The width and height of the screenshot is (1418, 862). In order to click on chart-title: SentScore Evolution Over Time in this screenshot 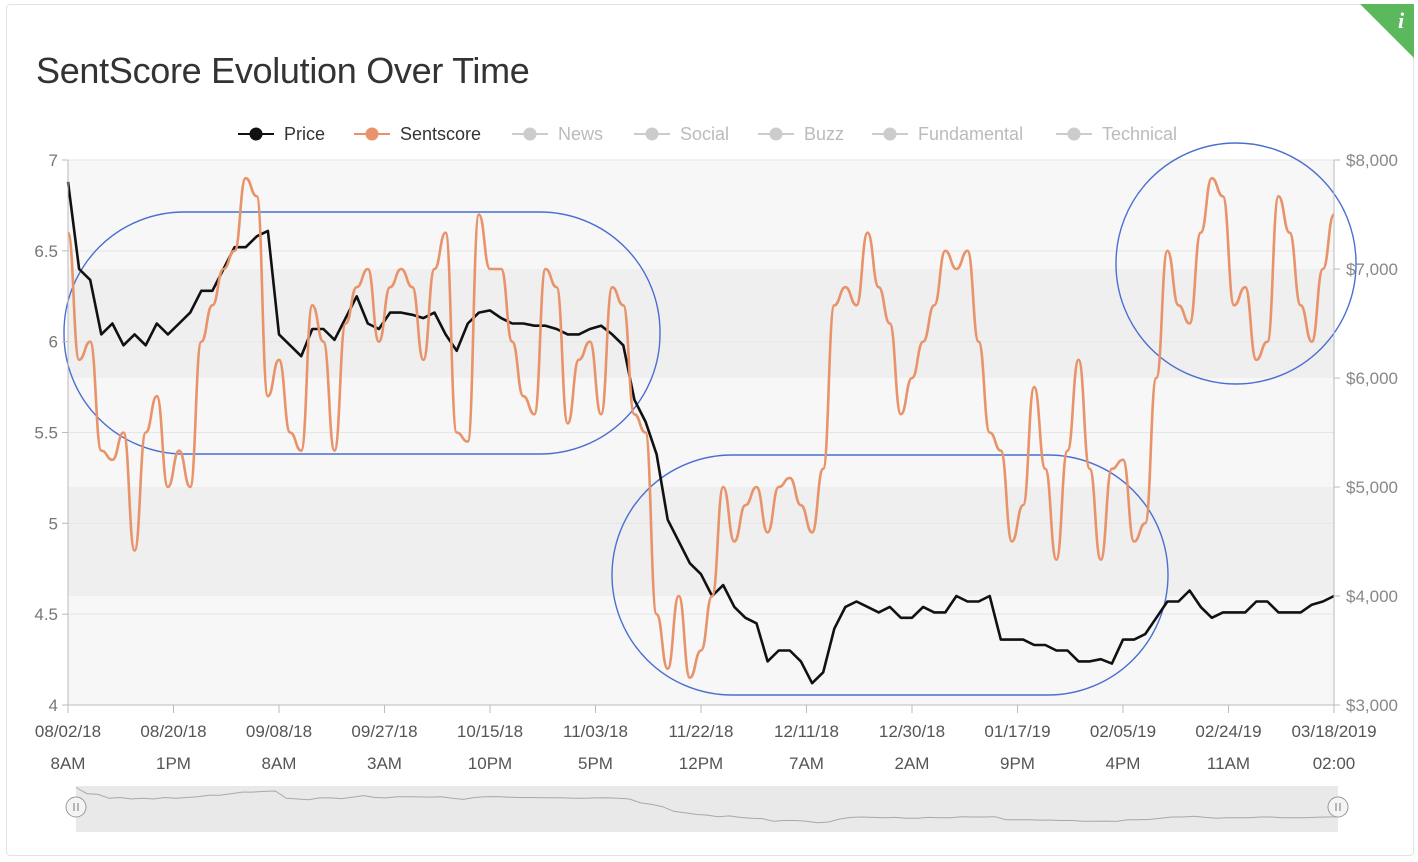, I will do `click(283, 70)`.